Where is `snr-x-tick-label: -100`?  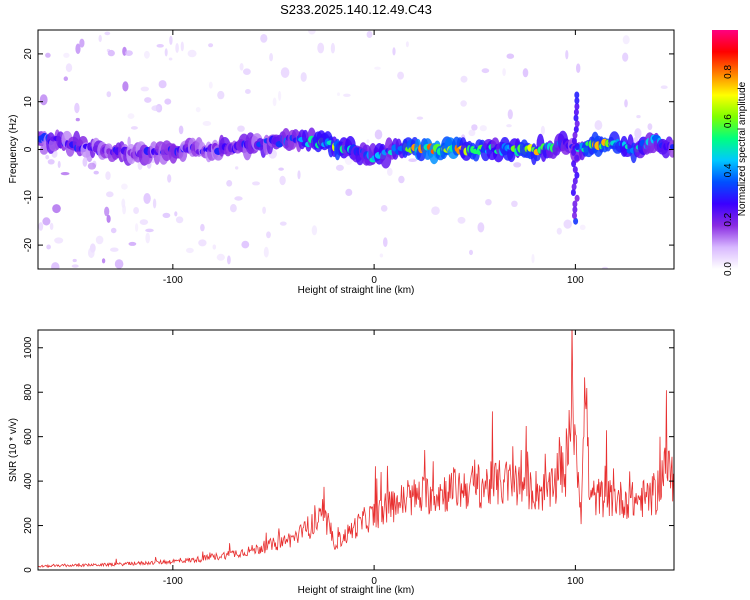
snr-x-tick-label: -100 is located at coordinates (173, 581).